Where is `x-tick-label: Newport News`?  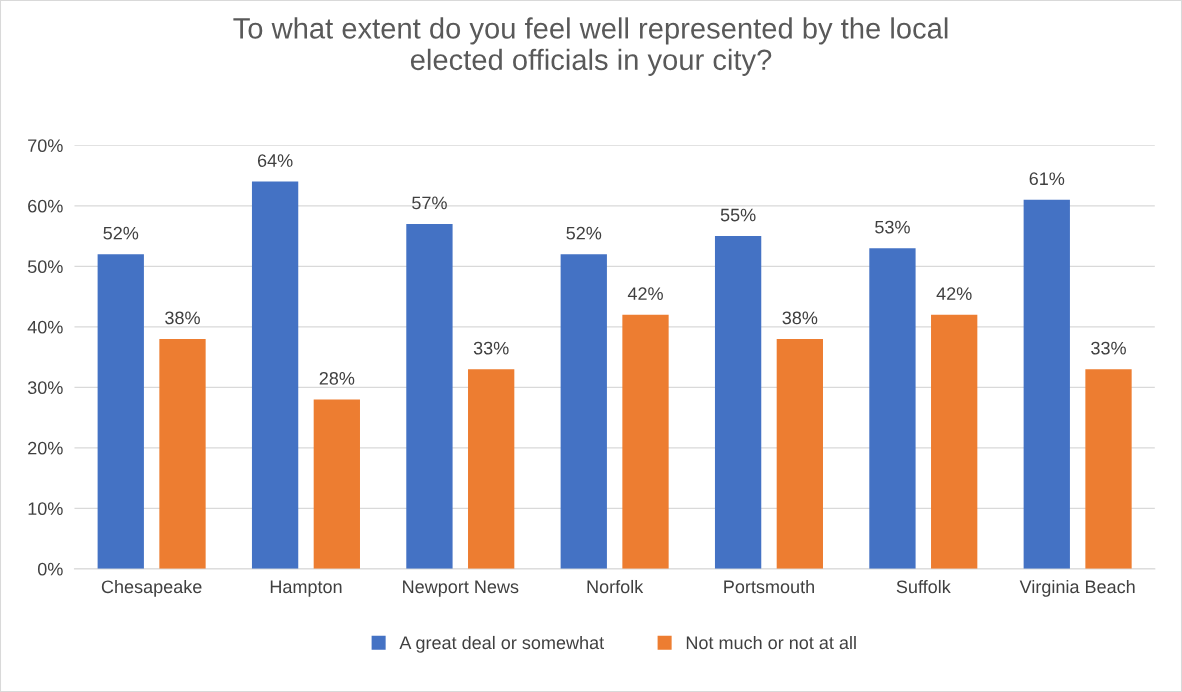 x-tick-label: Newport News is located at coordinates (461, 588).